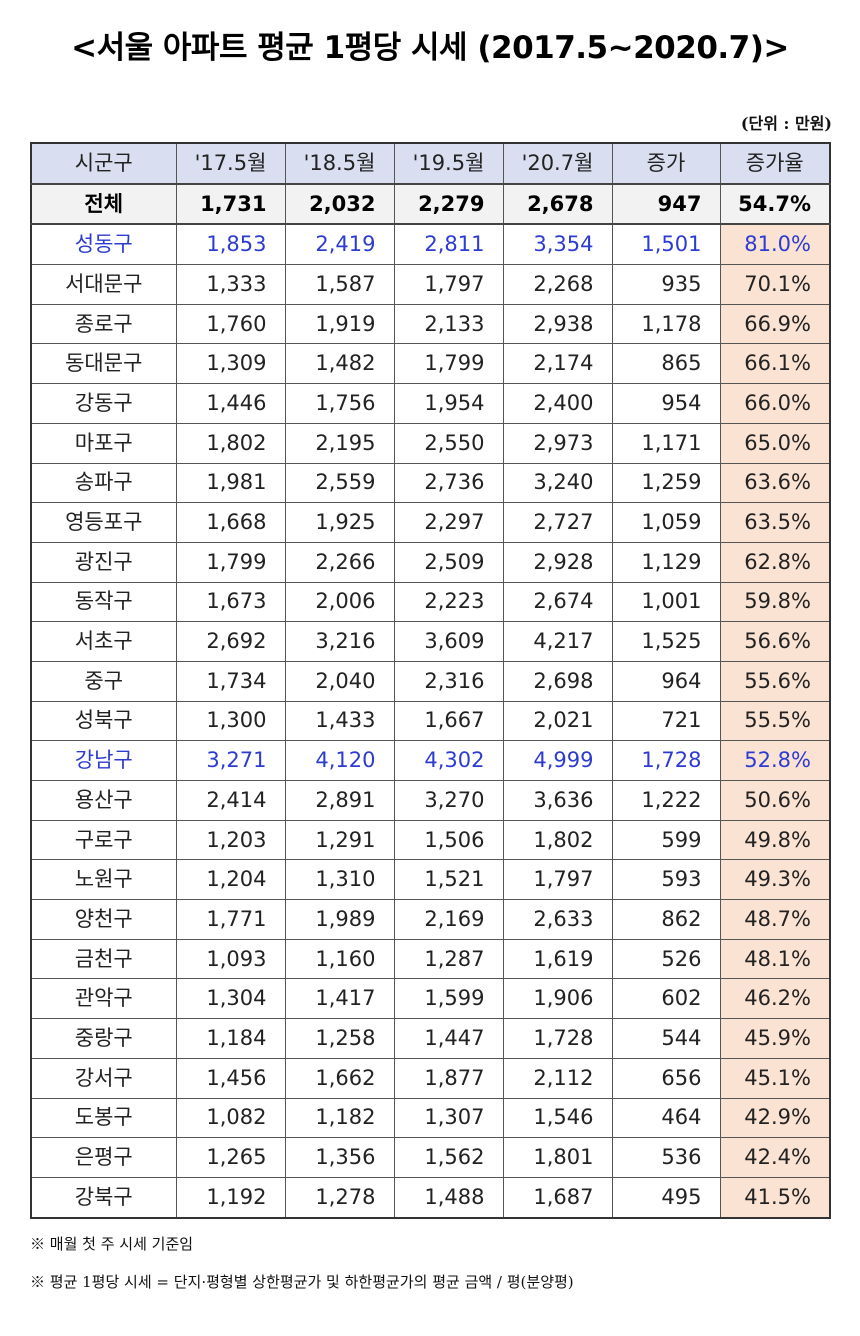 The height and width of the screenshot is (1336, 860). Describe the element at coordinates (448, 204) in the screenshot. I see `value-2019-05: 2,279` at that location.